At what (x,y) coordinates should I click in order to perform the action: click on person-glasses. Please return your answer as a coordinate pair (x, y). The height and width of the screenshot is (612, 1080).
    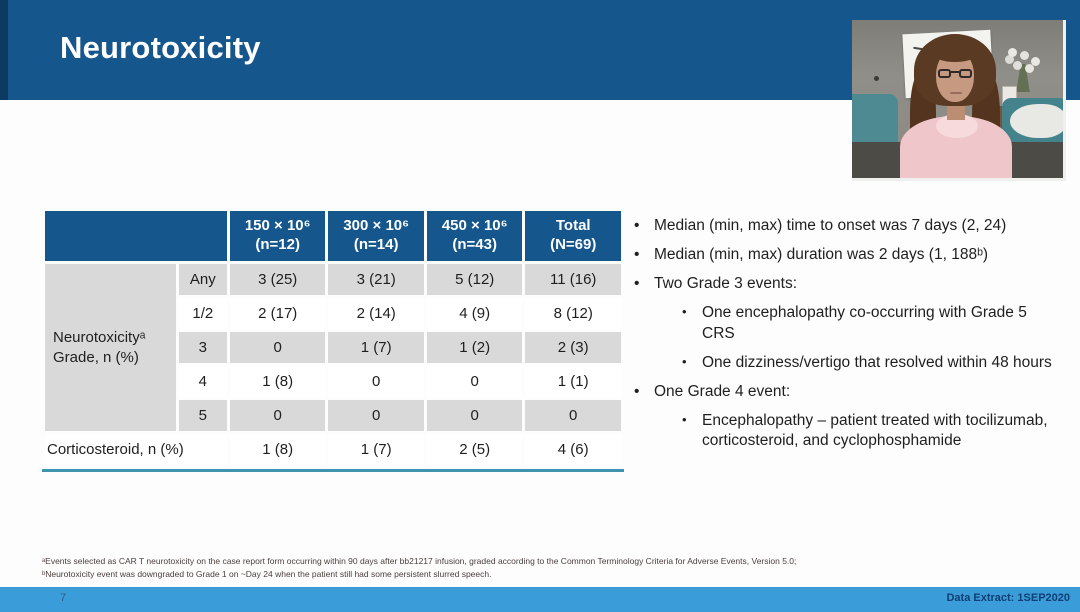
    Looking at the image, I should click on (955, 74).